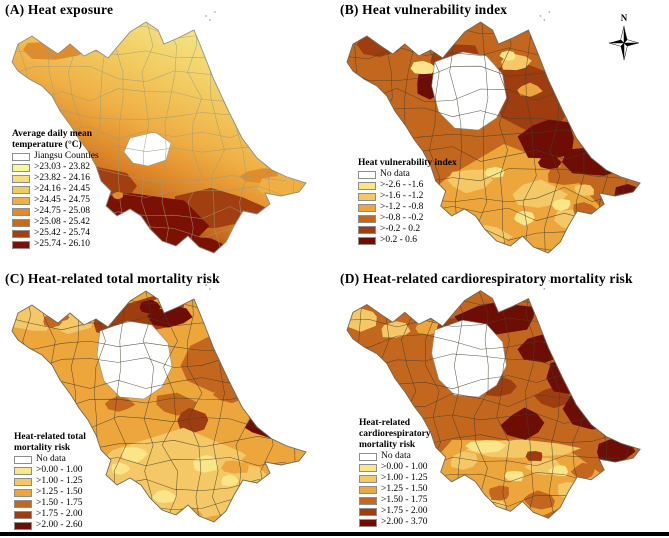  I want to click on legend-item: >-1.2 - -0.8, so click(407, 207).